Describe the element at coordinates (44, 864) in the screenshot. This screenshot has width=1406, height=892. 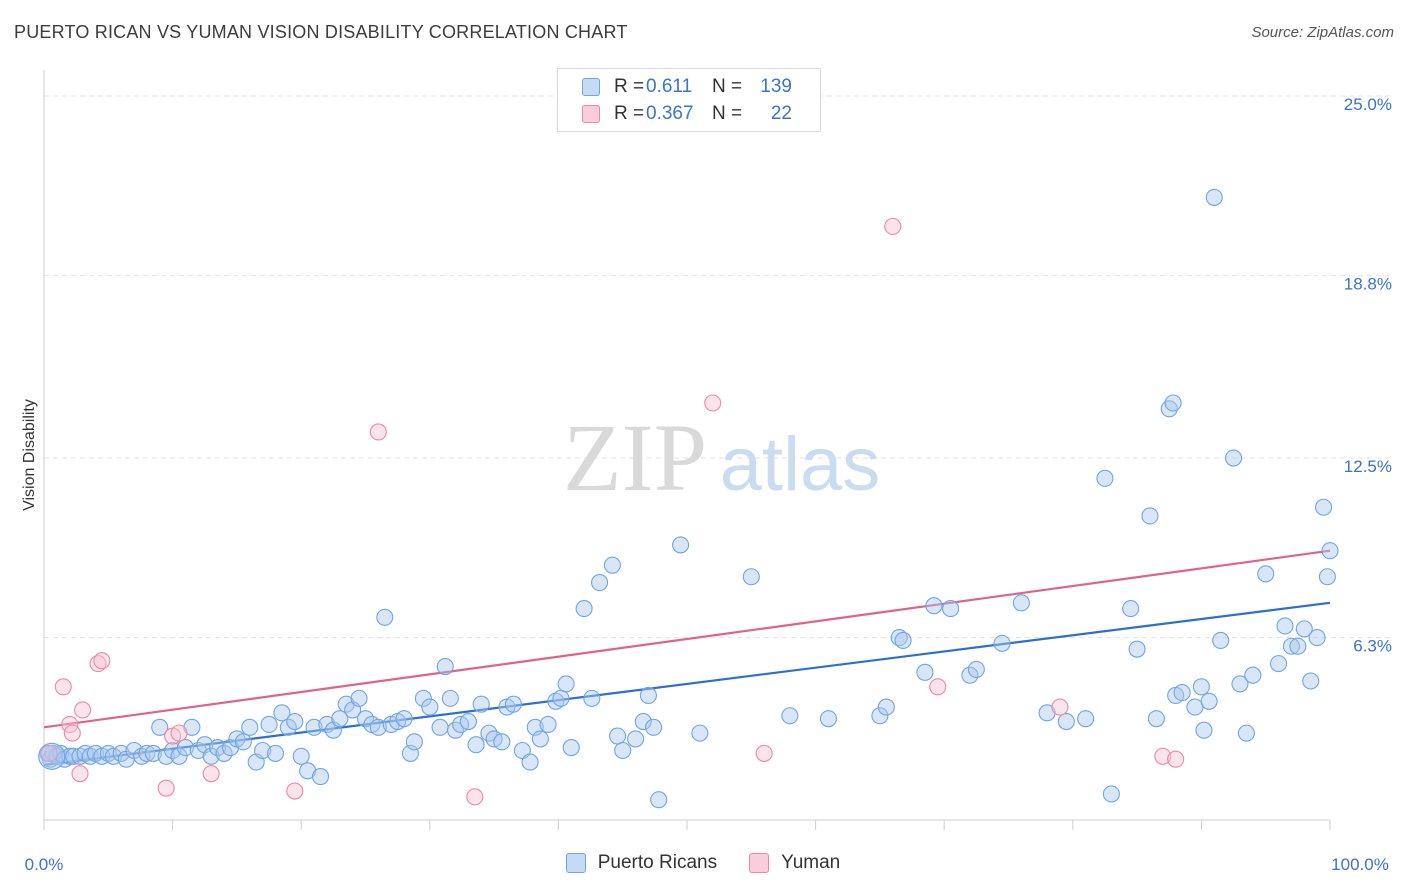
I see `x-tick-label-min: 0.0%` at that location.